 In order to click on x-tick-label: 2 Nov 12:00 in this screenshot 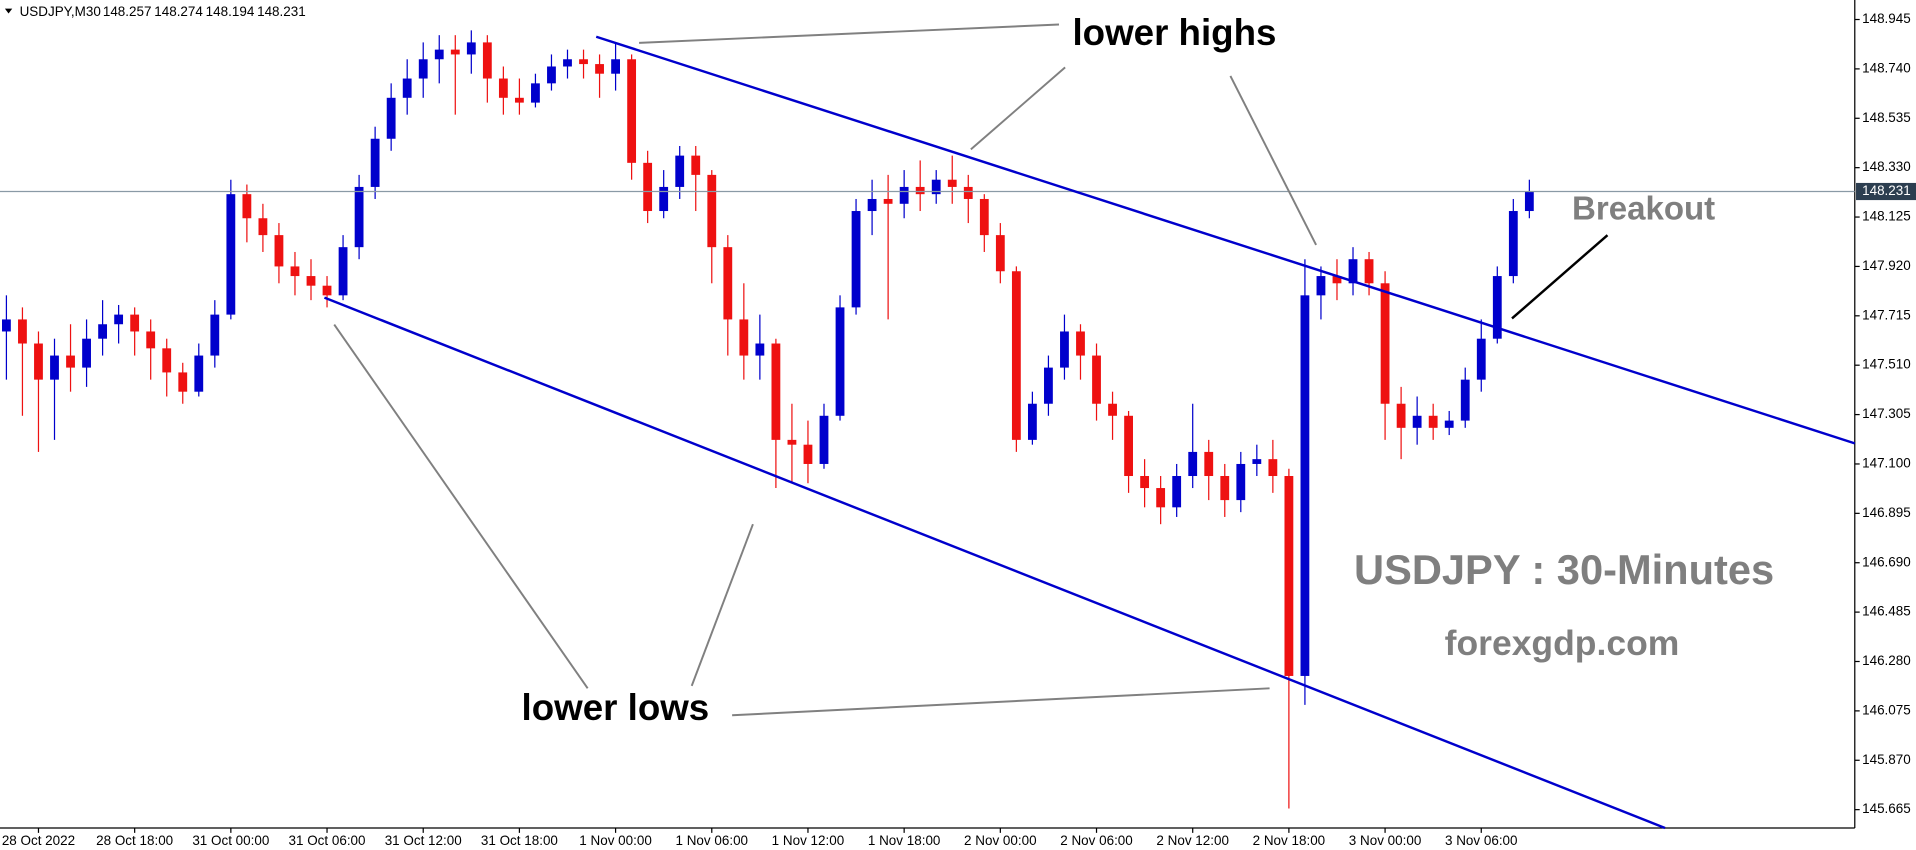, I will do `click(1192, 840)`.